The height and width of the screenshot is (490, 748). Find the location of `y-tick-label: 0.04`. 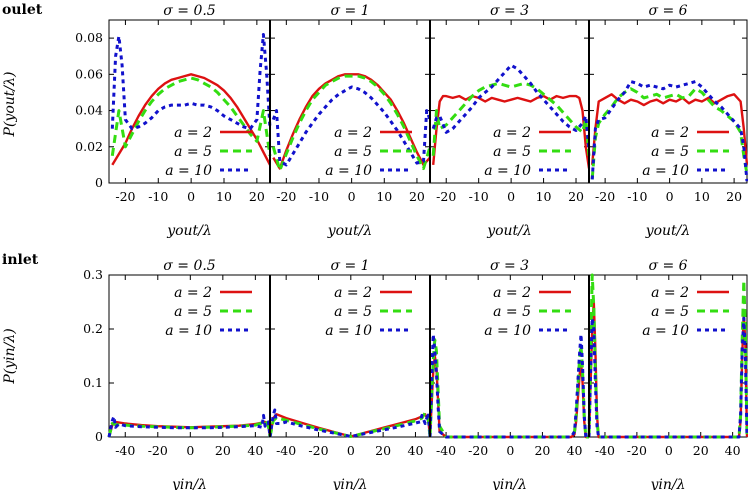

y-tick-label: 0.04 is located at coordinates (89, 110).